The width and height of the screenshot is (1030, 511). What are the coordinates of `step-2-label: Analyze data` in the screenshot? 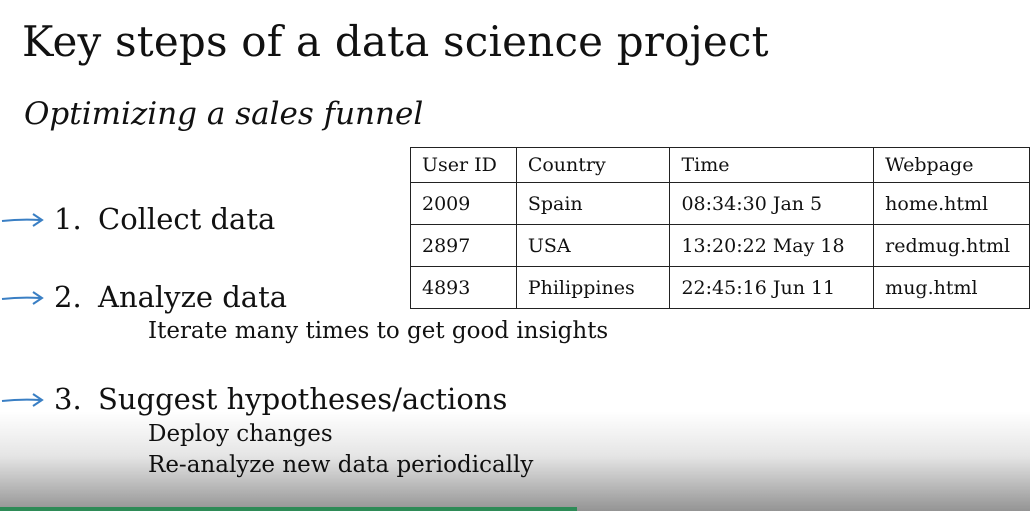 It's located at (193, 297).